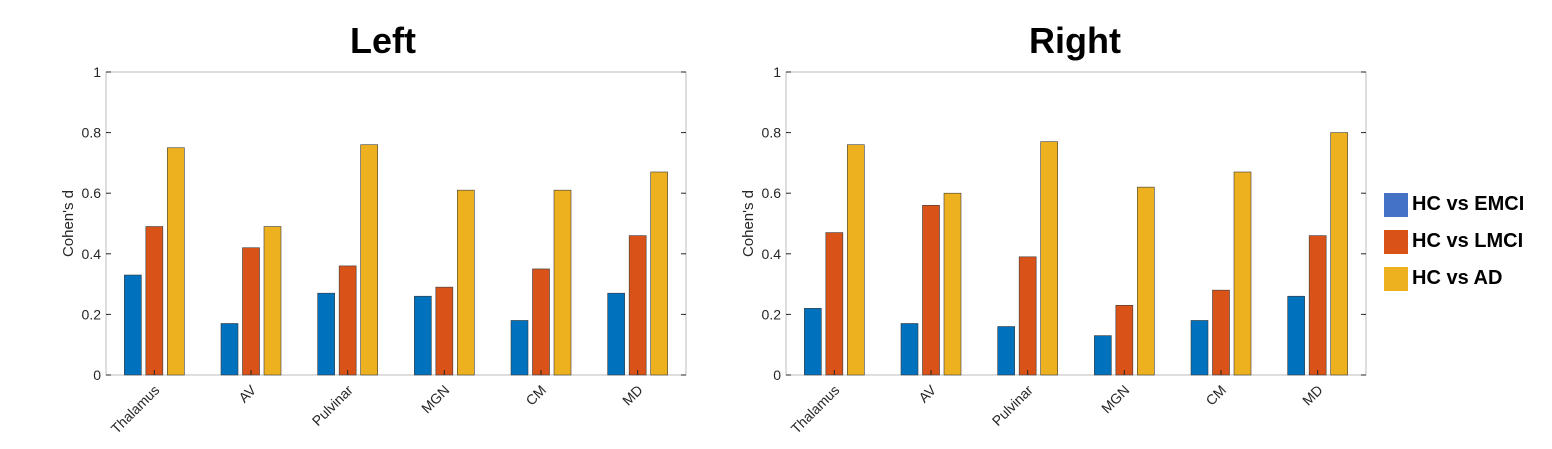  What do you see at coordinates (92, 254) in the screenshot?
I see `left-ytick-label: 0.4` at bounding box center [92, 254].